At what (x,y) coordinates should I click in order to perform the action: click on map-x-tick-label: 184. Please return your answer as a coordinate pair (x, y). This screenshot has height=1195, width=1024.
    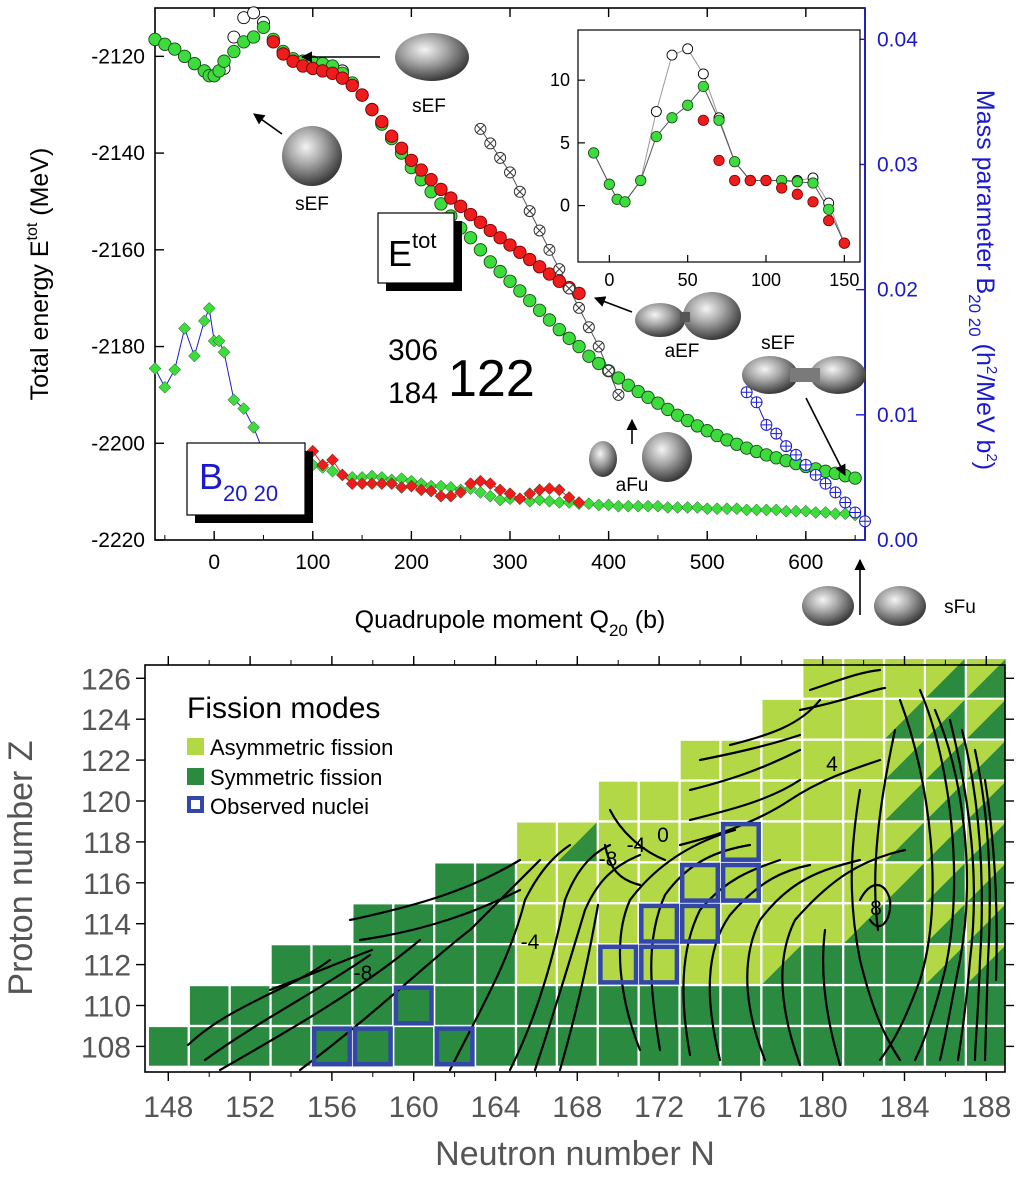
    Looking at the image, I should click on (904, 1107).